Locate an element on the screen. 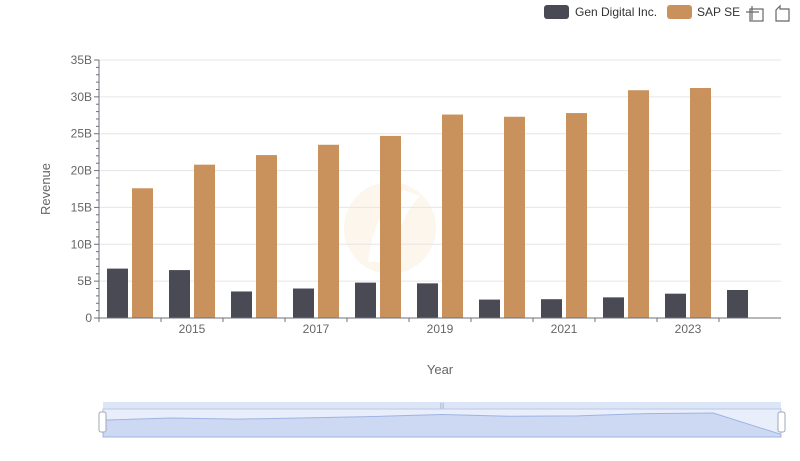 Image resolution: width=800 pixels, height=461 pixels. data-zoom-grip: ||| is located at coordinates (442, 406).